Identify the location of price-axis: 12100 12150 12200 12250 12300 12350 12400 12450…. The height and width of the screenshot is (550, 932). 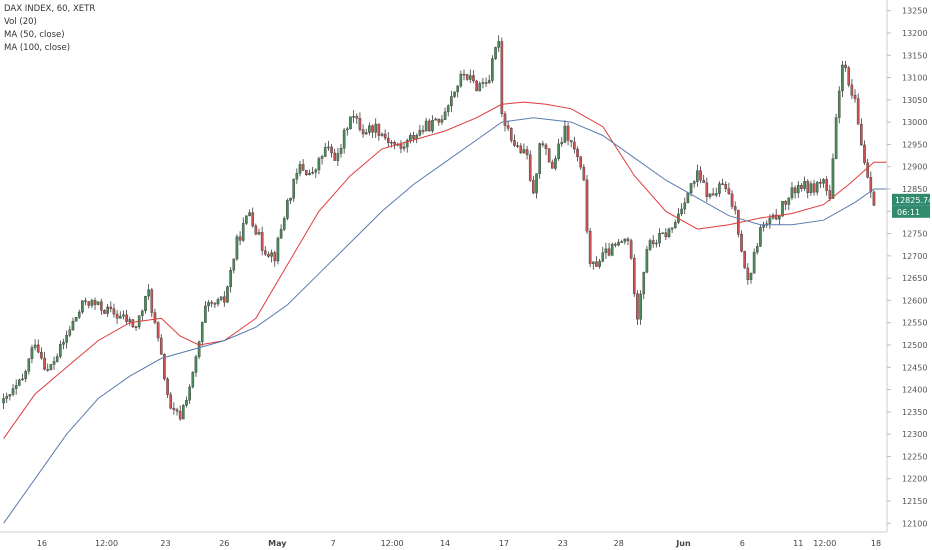
(907, 268).